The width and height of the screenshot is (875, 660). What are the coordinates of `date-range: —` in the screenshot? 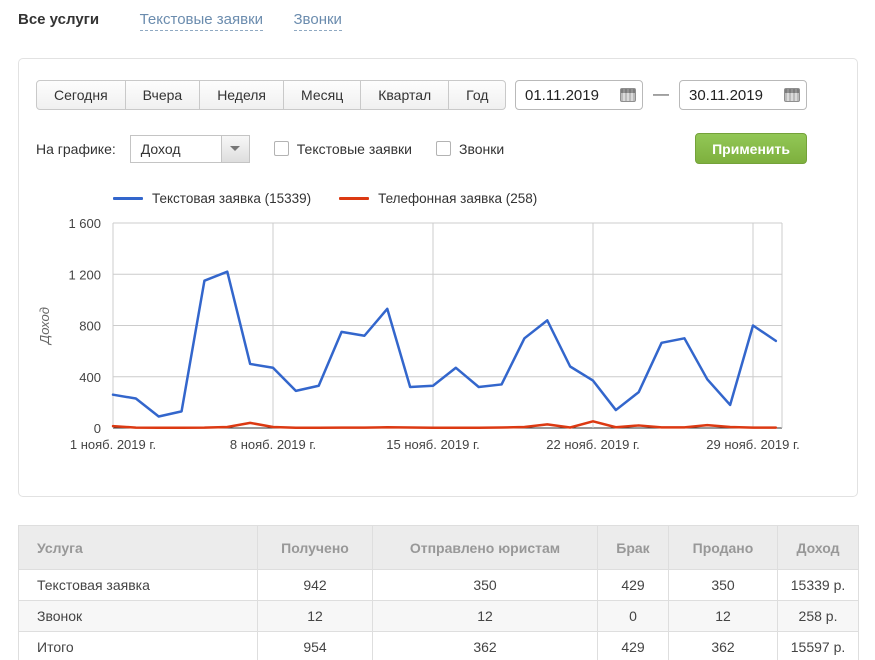 It's located at (661, 95).